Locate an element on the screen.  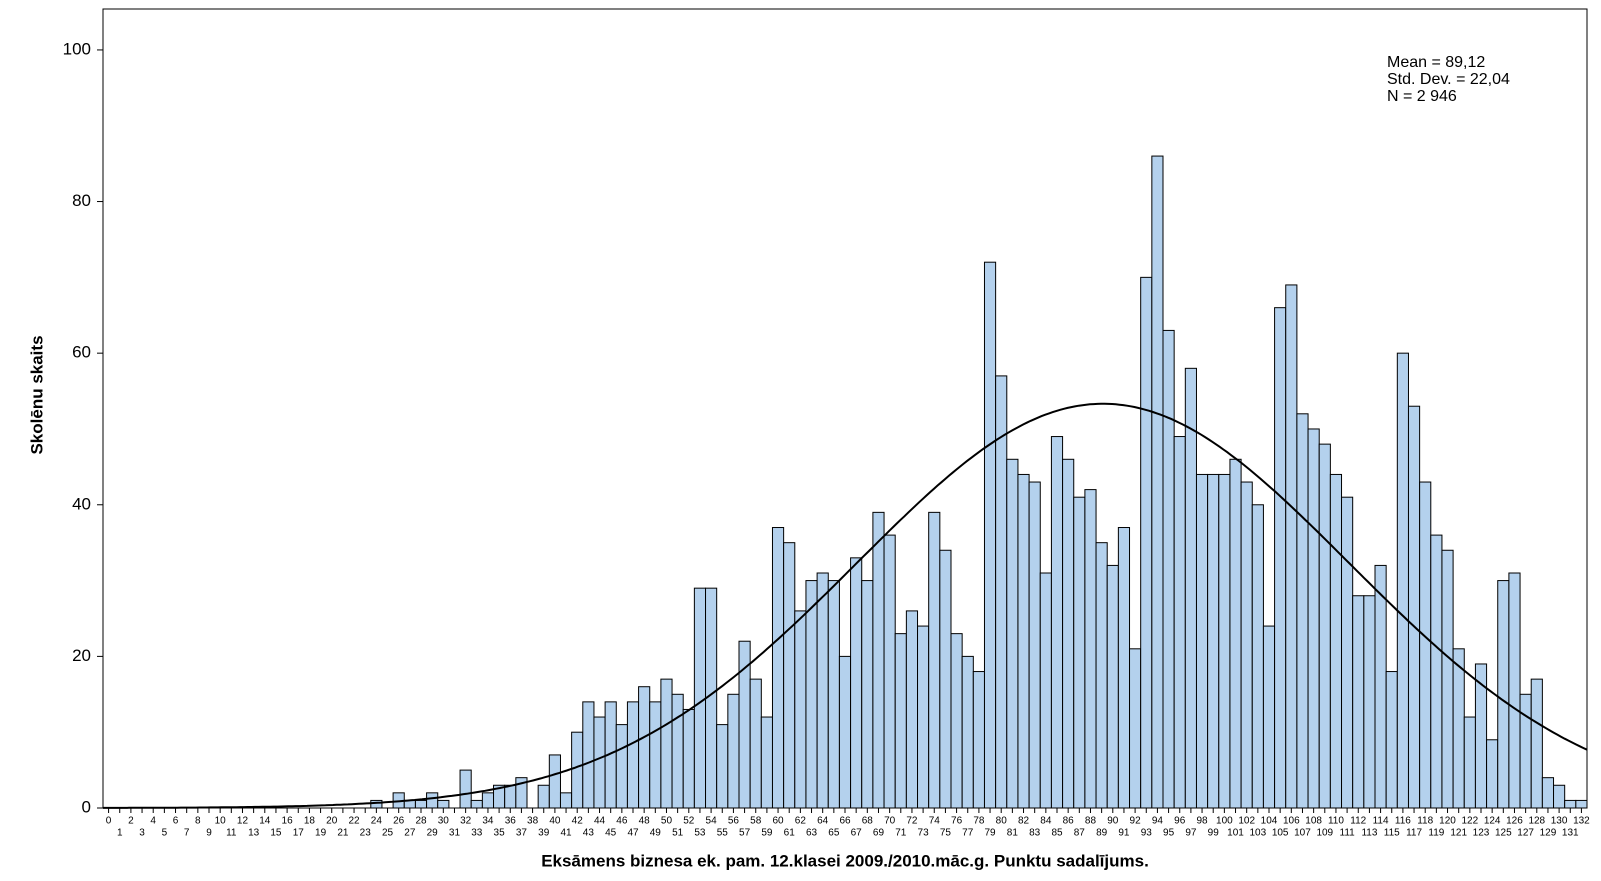
x-tick-label: 22 is located at coordinates (354, 821).